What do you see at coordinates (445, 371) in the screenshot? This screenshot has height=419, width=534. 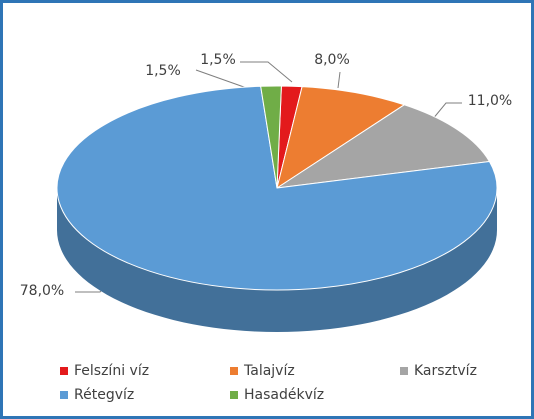 I see `legend-label: Karsztvíz` at bounding box center [445, 371].